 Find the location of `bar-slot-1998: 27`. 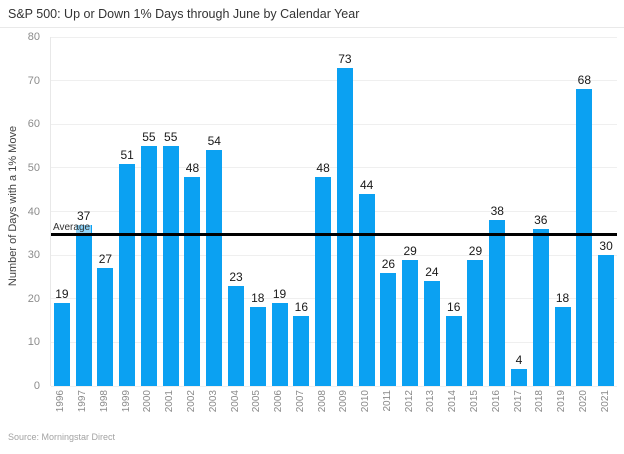

bar-slot-1998: 27 is located at coordinates (106, 211).